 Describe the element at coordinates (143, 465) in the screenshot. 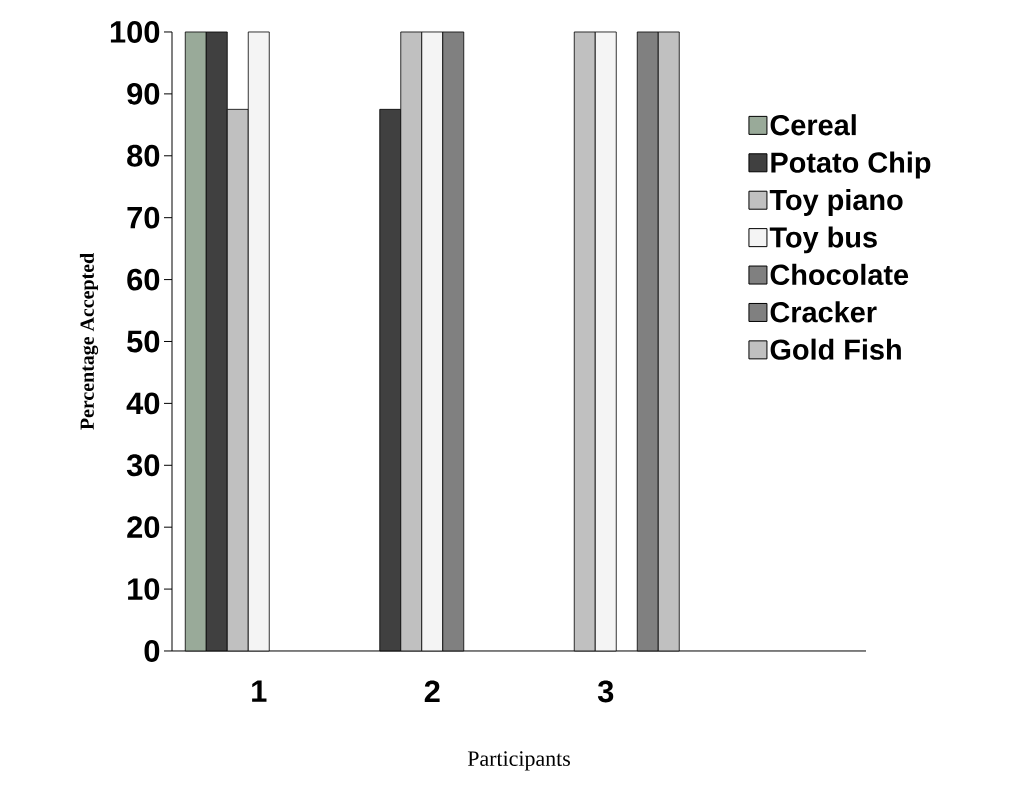

I see `y-tick-label: 30` at that location.